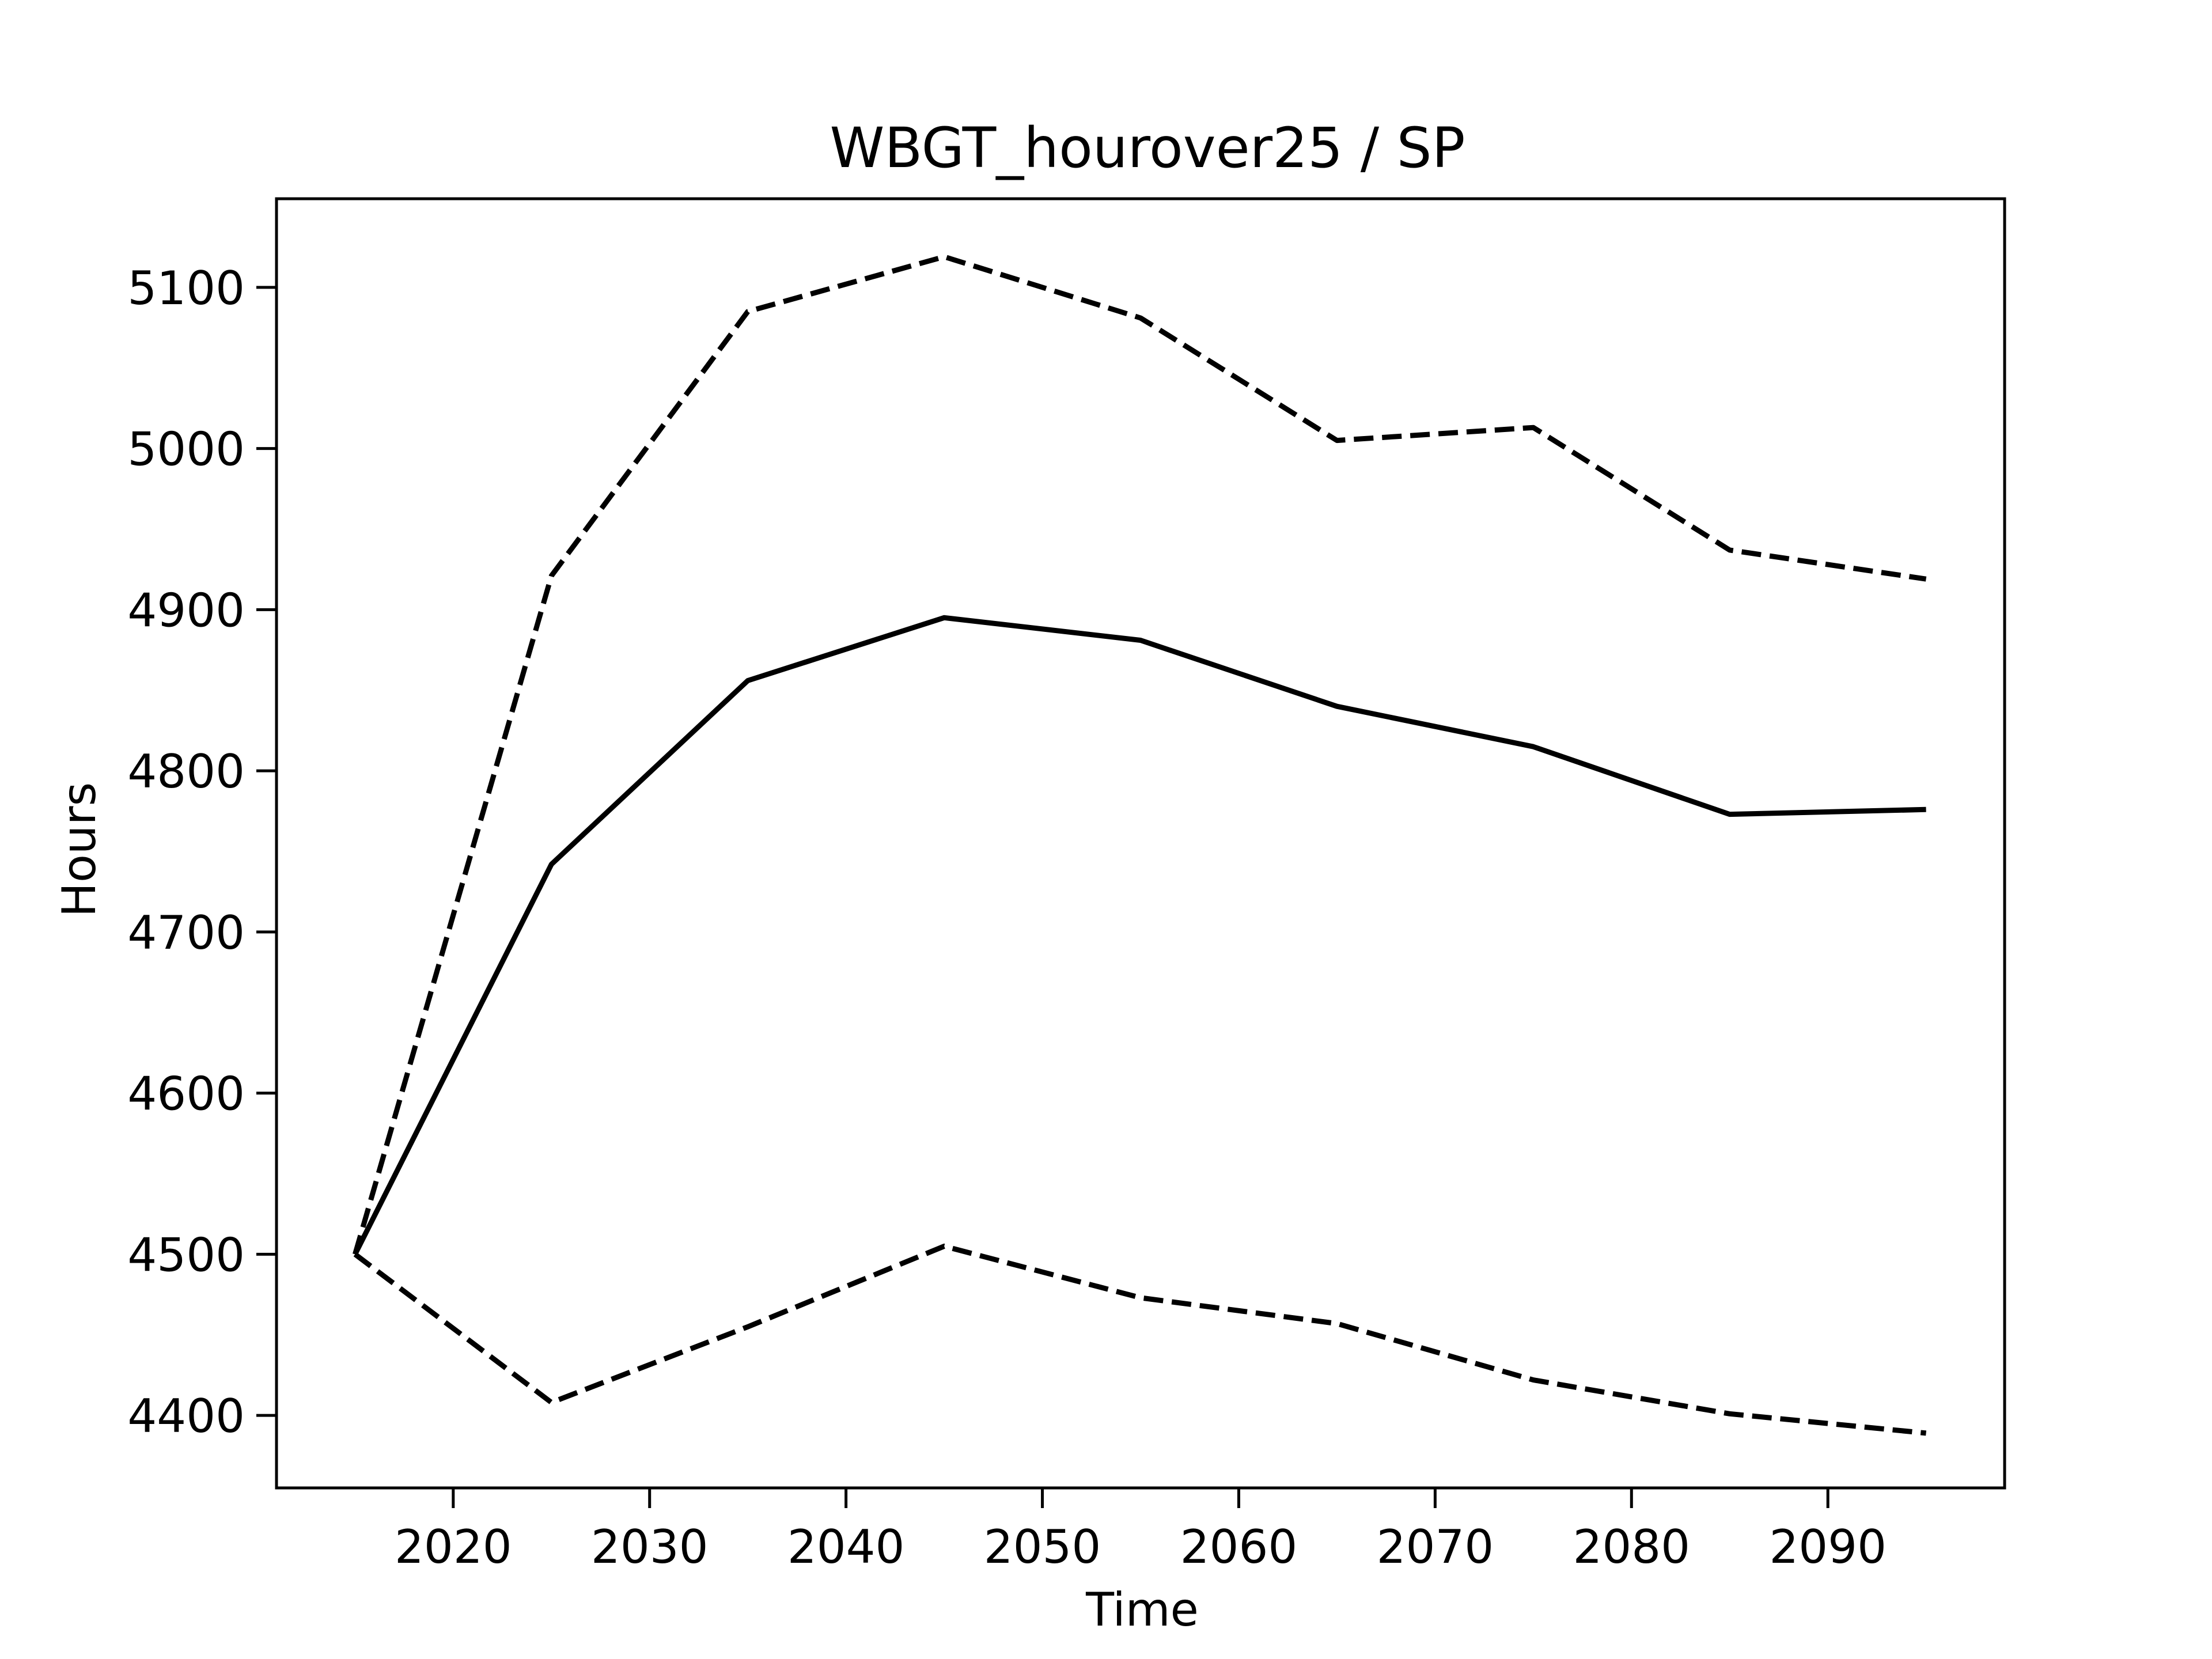 The height and width of the screenshot is (1659, 2212). What do you see at coordinates (1239, 1547) in the screenshot?
I see `x-tick-label: 2060` at bounding box center [1239, 1547].